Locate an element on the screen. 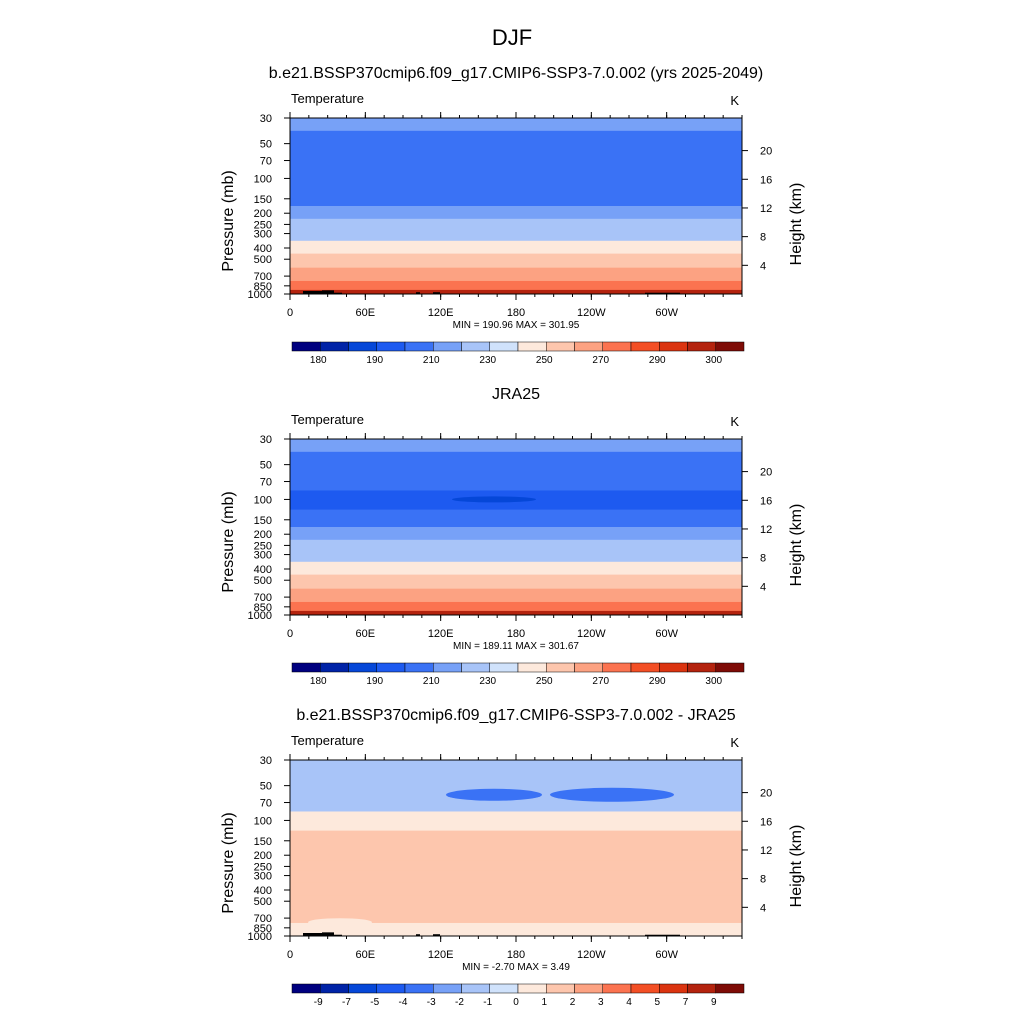  colorbar-label: 230 is located at coordinates (487, 681).